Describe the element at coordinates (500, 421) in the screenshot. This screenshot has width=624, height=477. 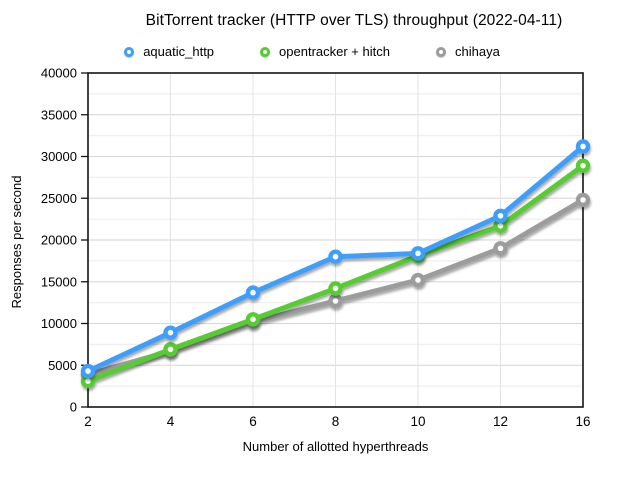
I see `x-tick-label: 12` at that location.